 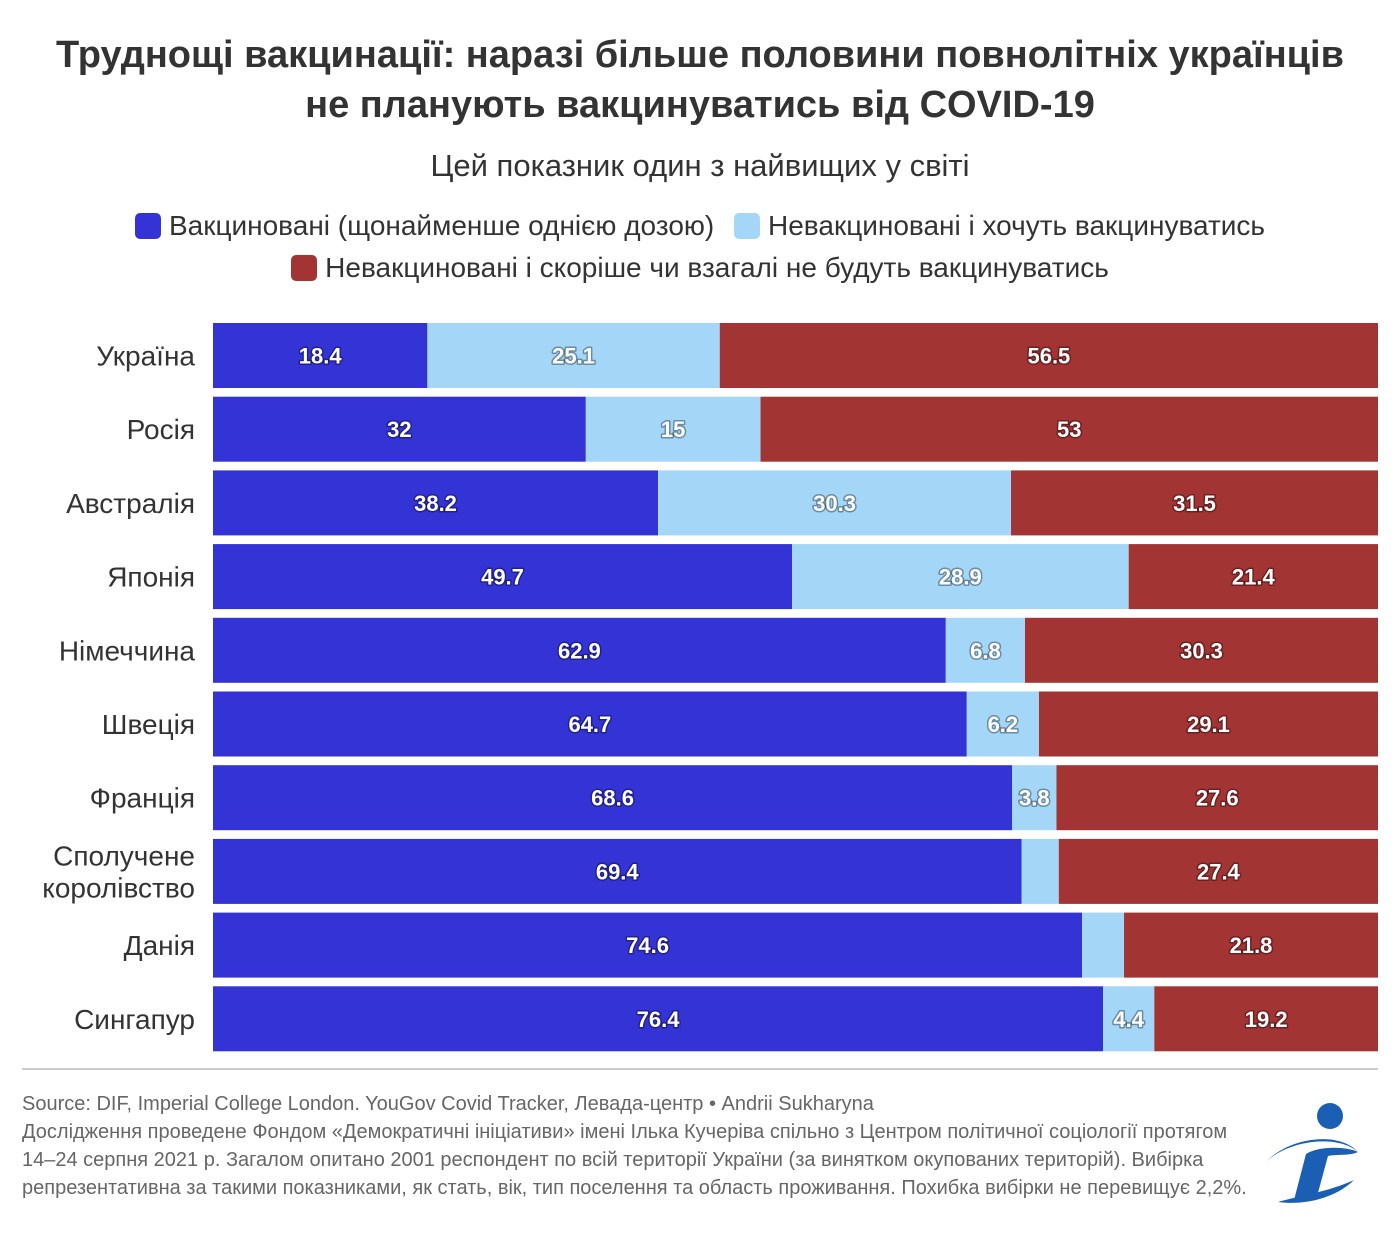 I want to click on data-label: 32, so click(x=399, y=429).